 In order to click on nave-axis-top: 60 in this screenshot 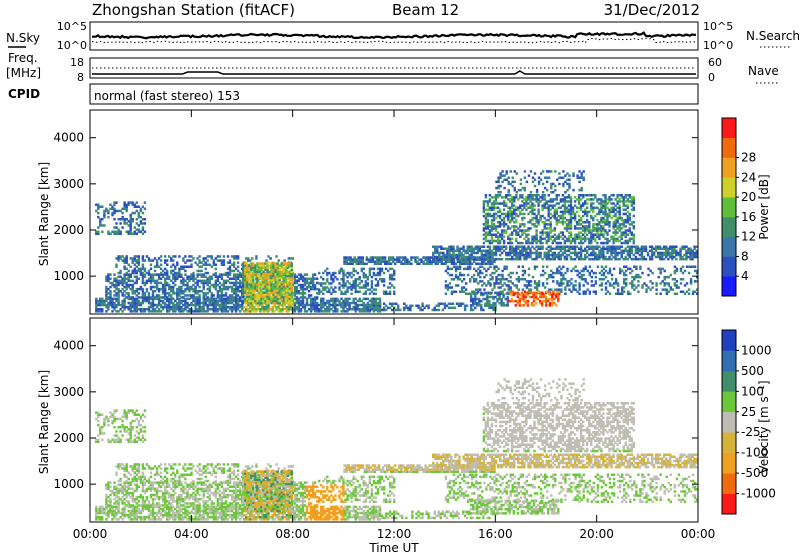, I will do `click(715, 62)`.